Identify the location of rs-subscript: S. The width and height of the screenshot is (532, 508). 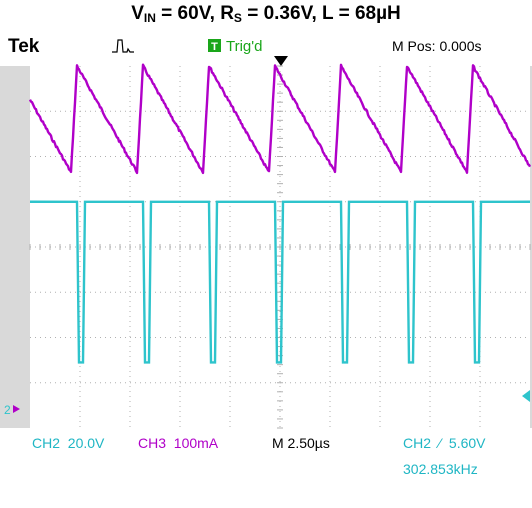
(237, 18).